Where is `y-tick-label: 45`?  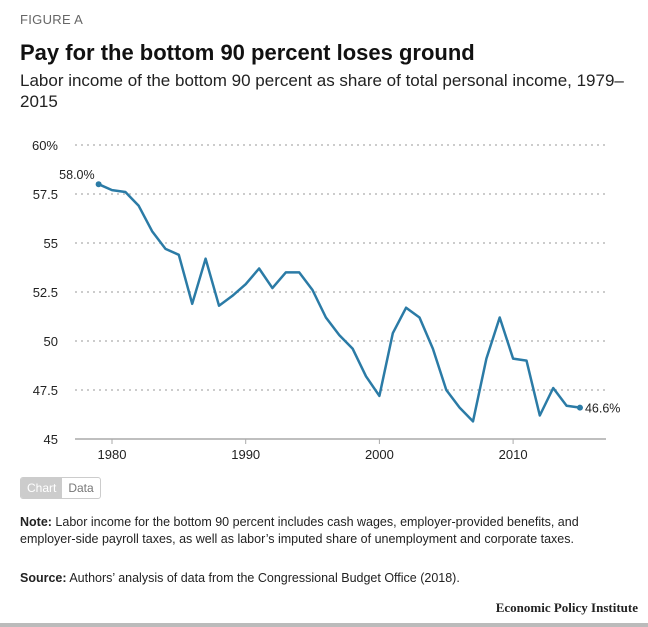 y-tick-label: 45 is located at coordinates (51, 439).